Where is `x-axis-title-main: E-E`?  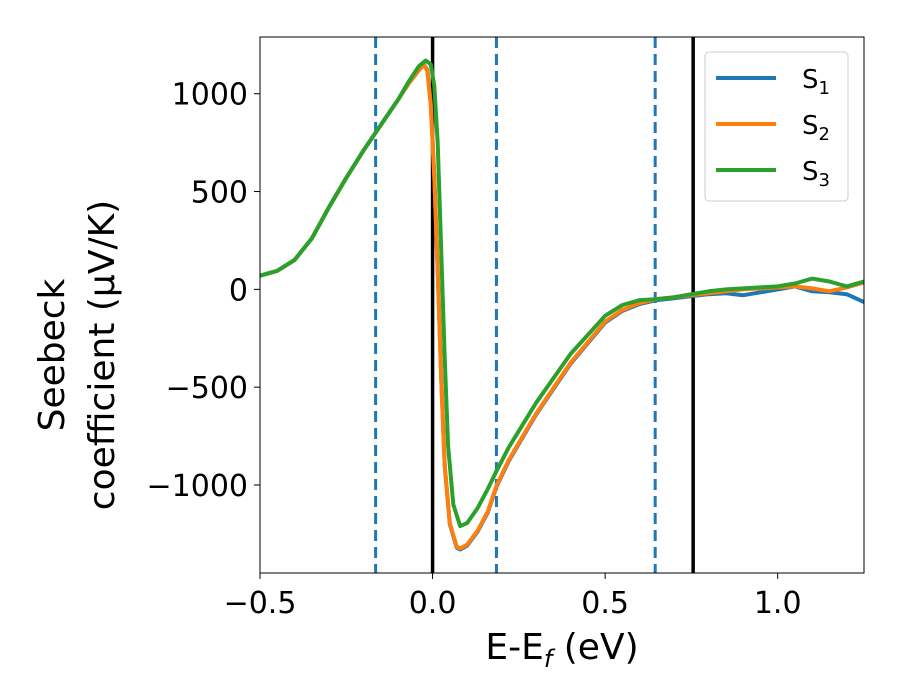 x-axis-title-main: E-E is located at coordinates (514, 647).